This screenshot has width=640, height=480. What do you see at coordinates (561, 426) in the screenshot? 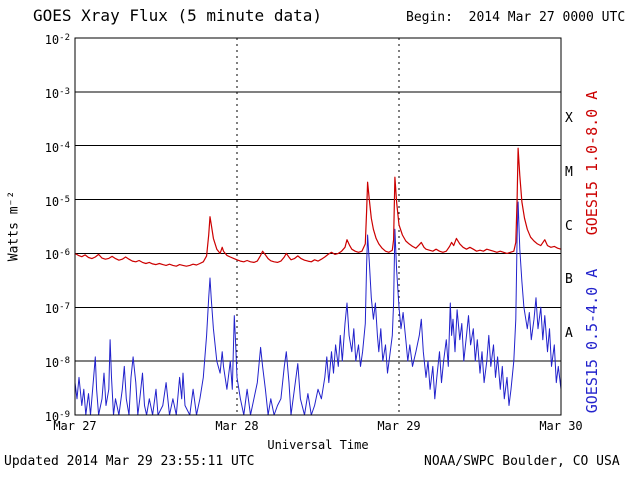
I see `x-tick-label: Mar 30` at bounding box center [561, 426].